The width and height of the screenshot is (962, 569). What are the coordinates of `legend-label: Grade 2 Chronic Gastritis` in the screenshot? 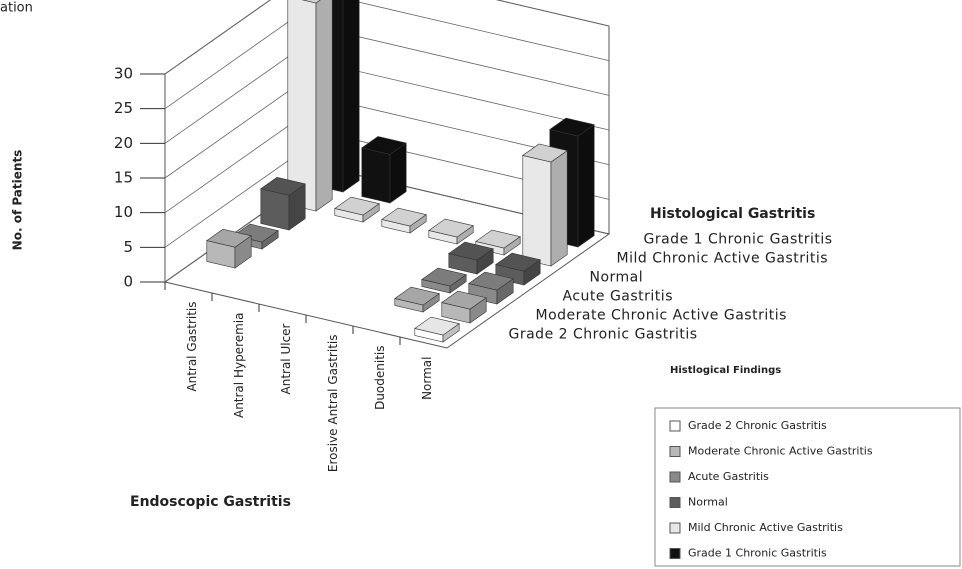 It's located at (757, 425).